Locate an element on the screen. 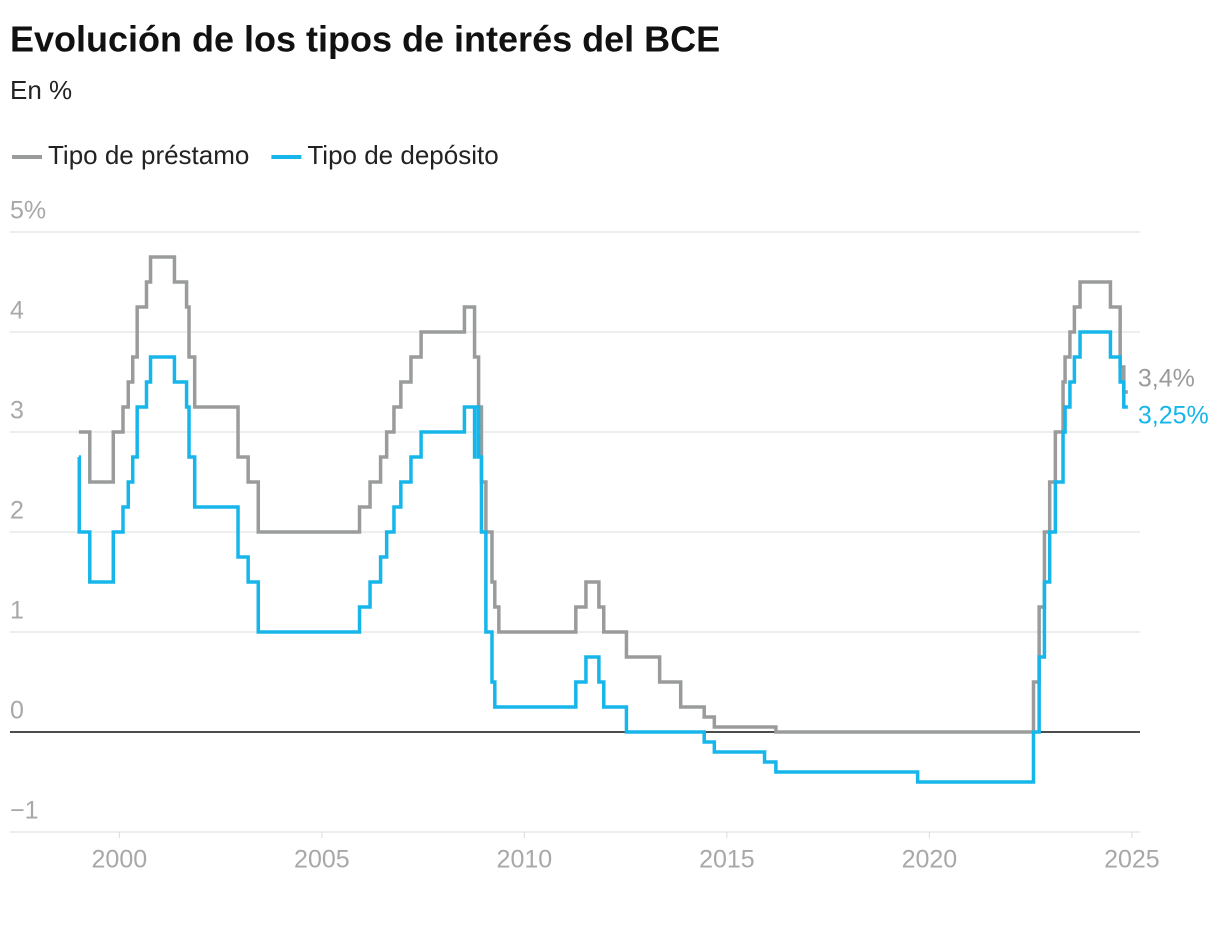 This screenshot has width=1220, height=927. x-tick-label: 2005 is located at coordinates (322, 860).